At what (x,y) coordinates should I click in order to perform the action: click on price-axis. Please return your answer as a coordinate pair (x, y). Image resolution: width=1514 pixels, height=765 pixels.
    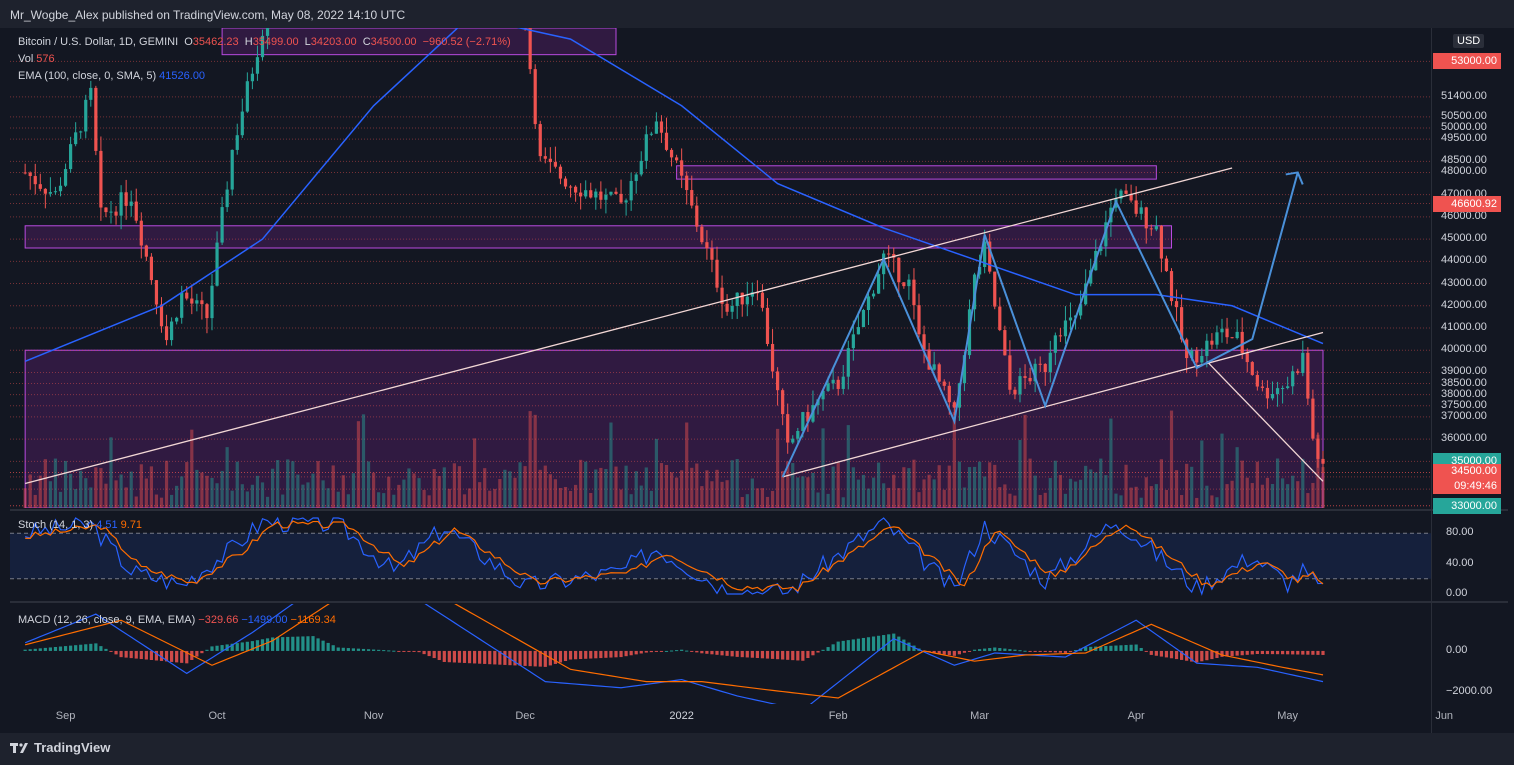
    Looking at the image, I should click on (1470, 380).